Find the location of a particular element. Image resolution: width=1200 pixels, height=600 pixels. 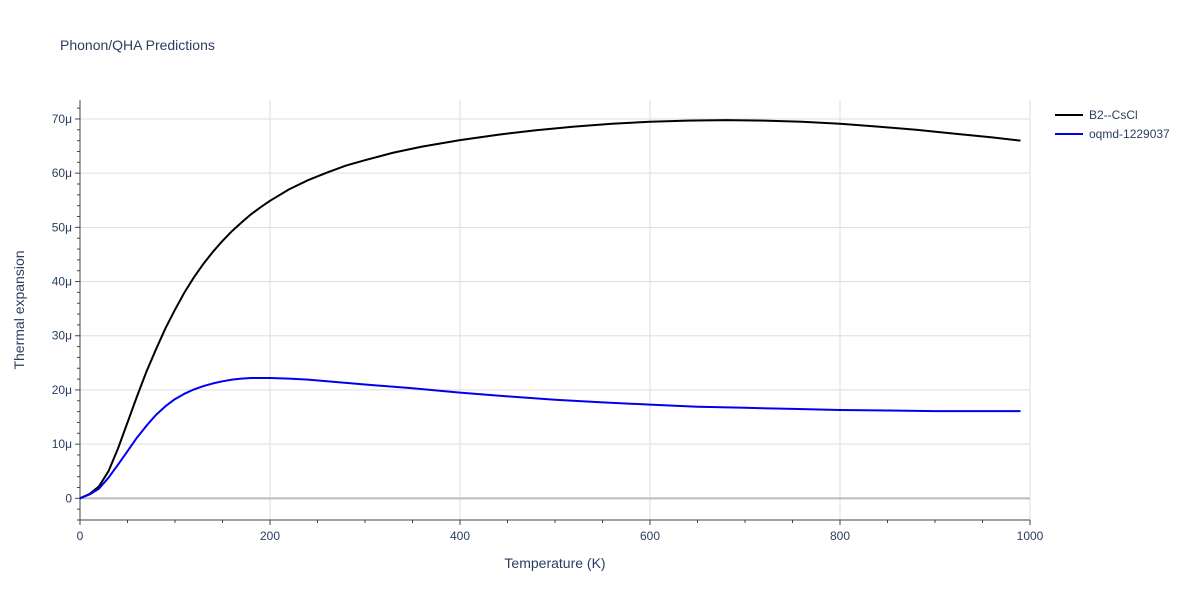

x-tick-label: 800 is located at coordinates (840, 536).